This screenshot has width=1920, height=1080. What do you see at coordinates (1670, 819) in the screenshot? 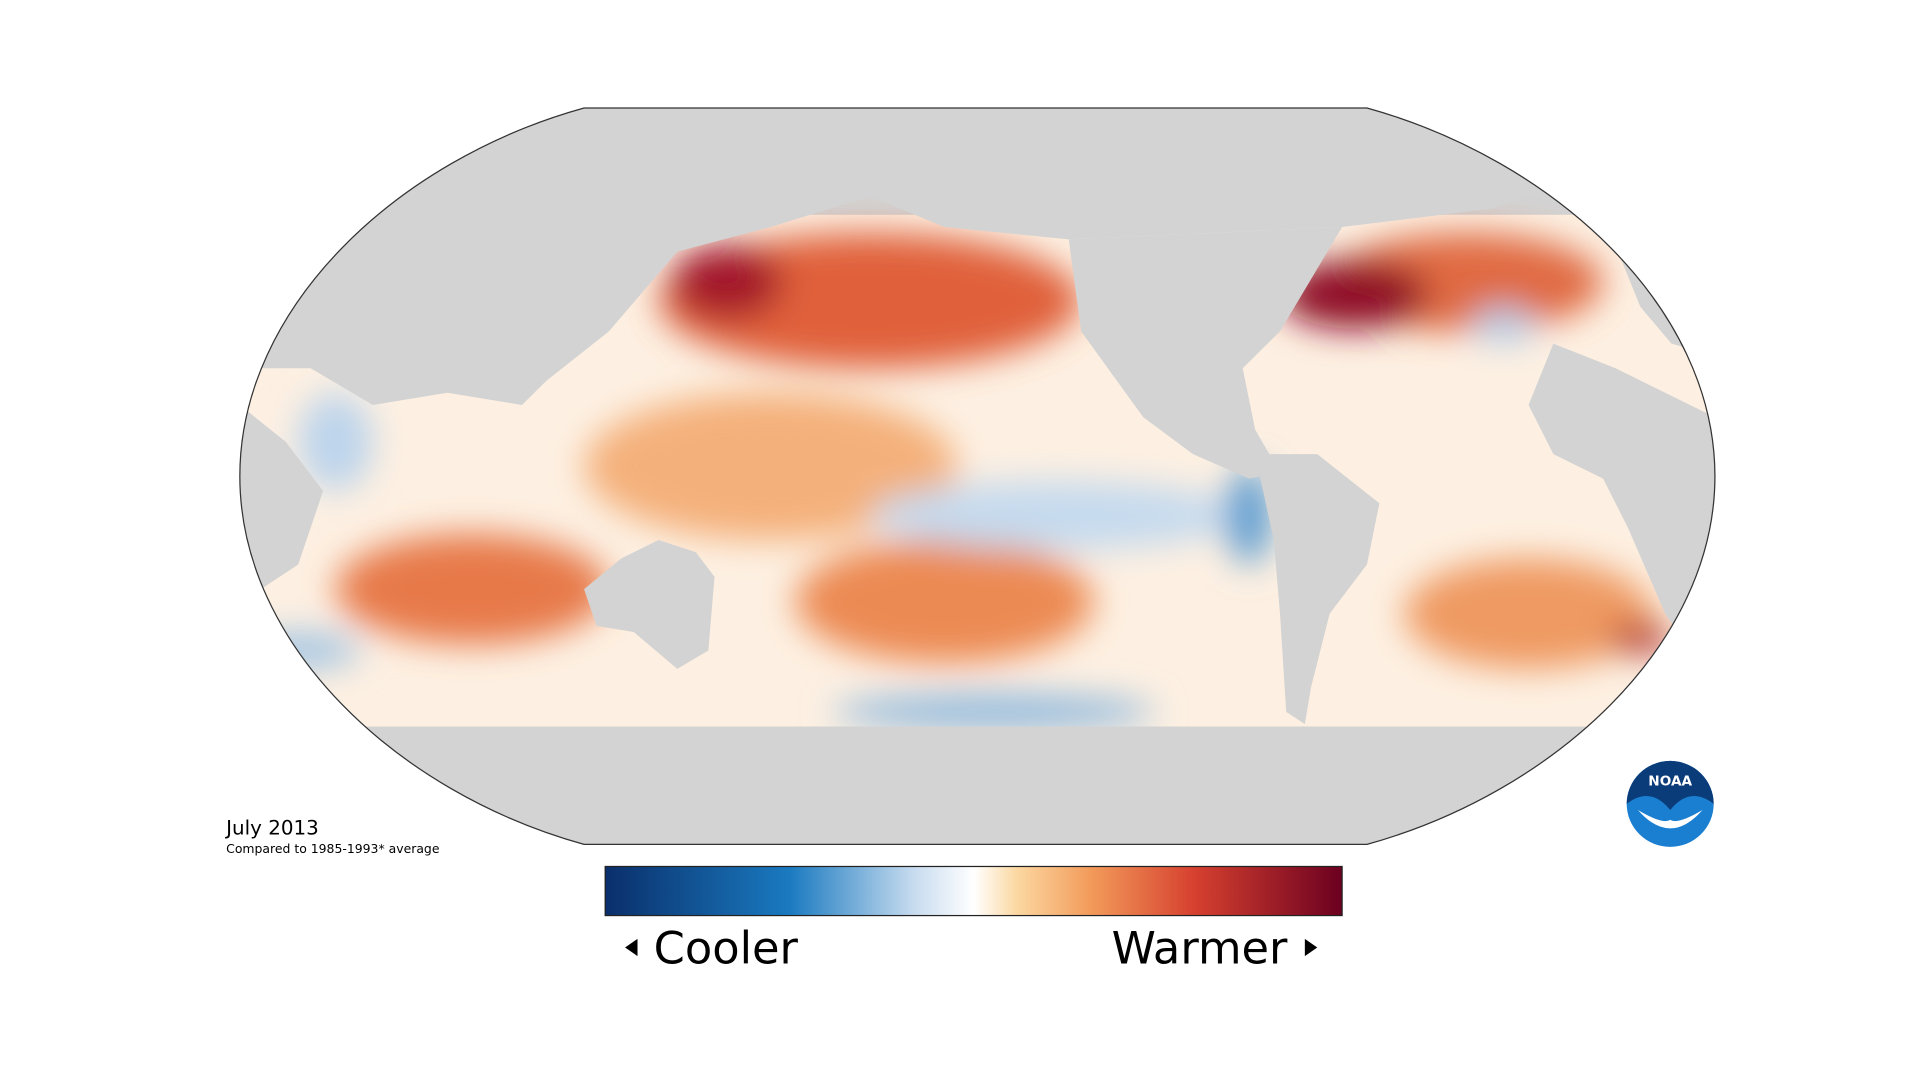
I see `logo-bird` at bounding box center [1670, 819].